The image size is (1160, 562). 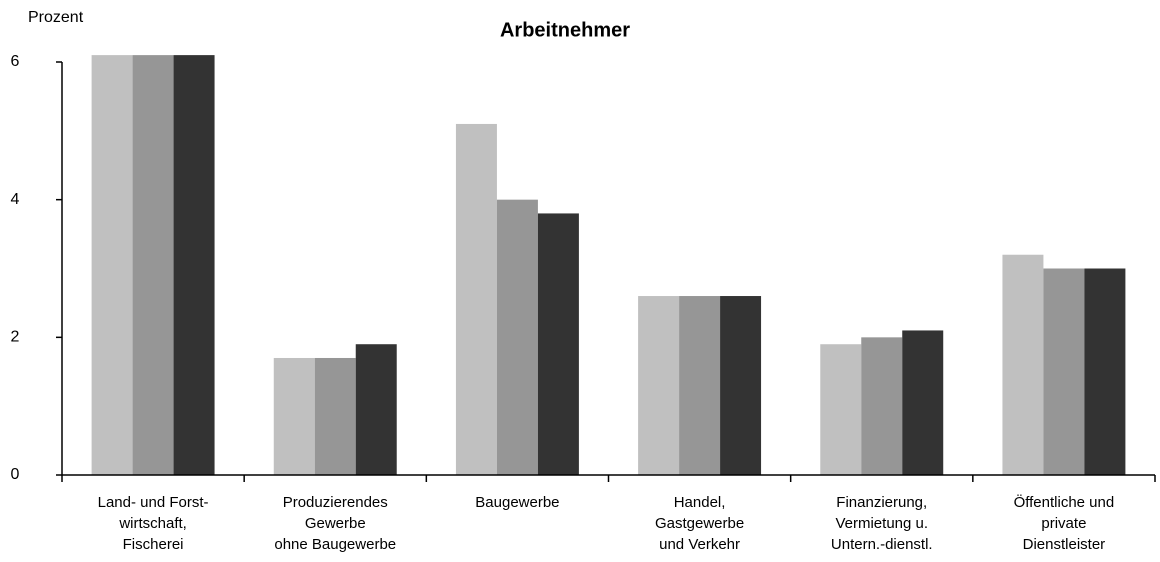 What do you see at coordinates (153, 523) in the screenshot?
I see `x-tick-label: Land- und Forst- wirtschaft, Fischerei` at bounding box center [153, 523].